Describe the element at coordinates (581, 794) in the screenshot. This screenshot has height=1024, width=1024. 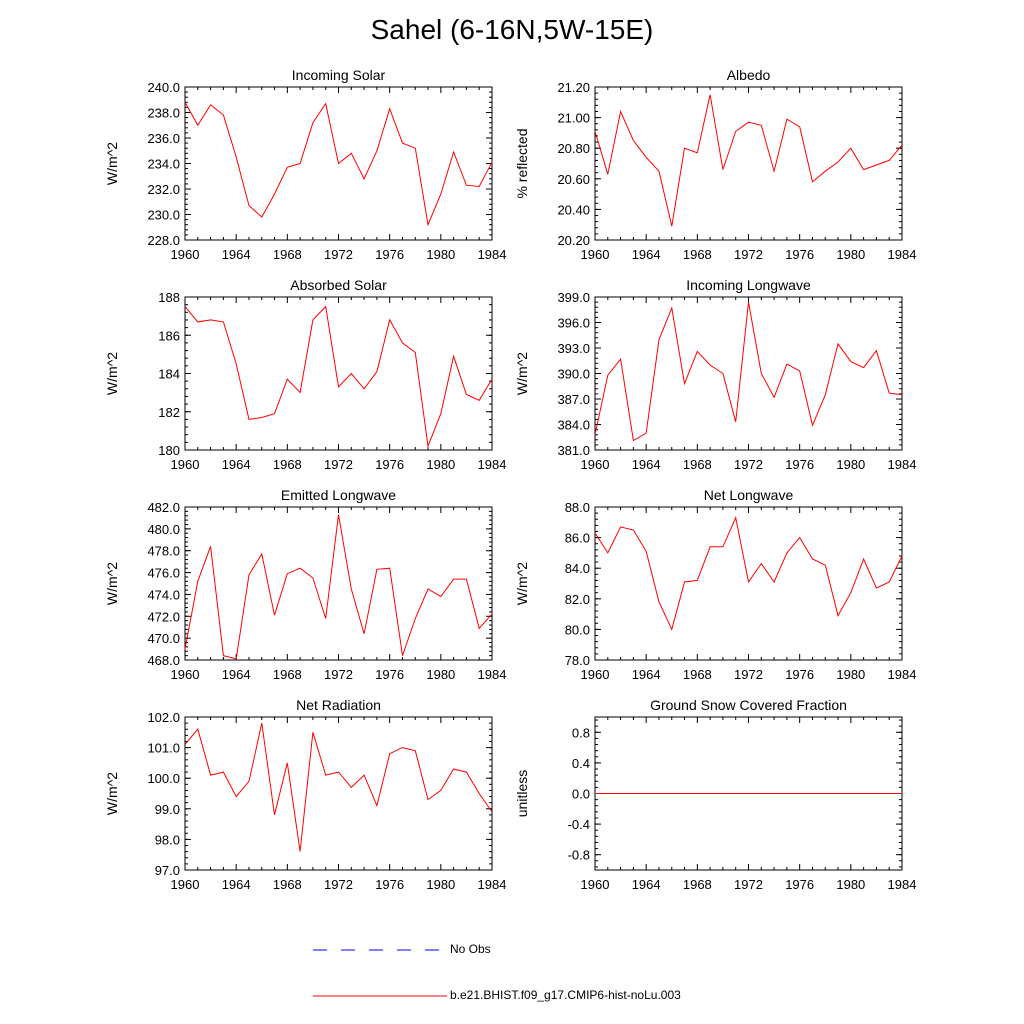
I see `y-tick-label: 0.0` at that location.